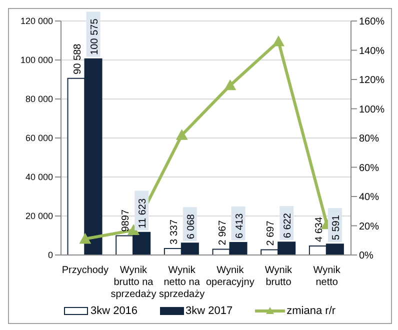  What do you see at coordinates (36, 60) in the screenshot?
I see `y-tick-label: 100 000` at bounding box center [36, 60].